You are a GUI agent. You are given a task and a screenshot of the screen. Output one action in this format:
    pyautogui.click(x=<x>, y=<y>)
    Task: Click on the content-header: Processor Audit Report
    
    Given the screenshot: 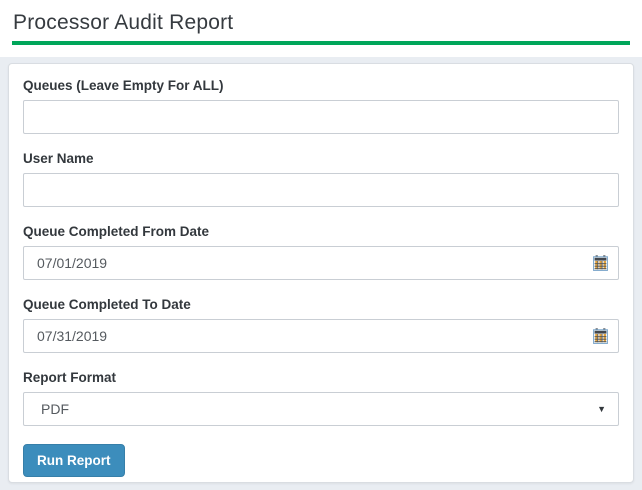 What is the action you would take?
    pyautogui.click(x=321, y=28)
    